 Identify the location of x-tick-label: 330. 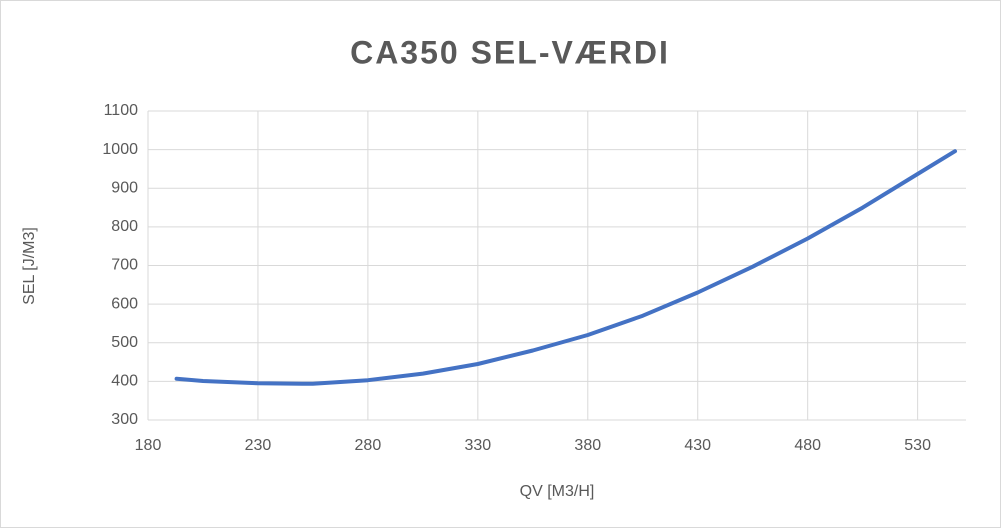
(477, 445).